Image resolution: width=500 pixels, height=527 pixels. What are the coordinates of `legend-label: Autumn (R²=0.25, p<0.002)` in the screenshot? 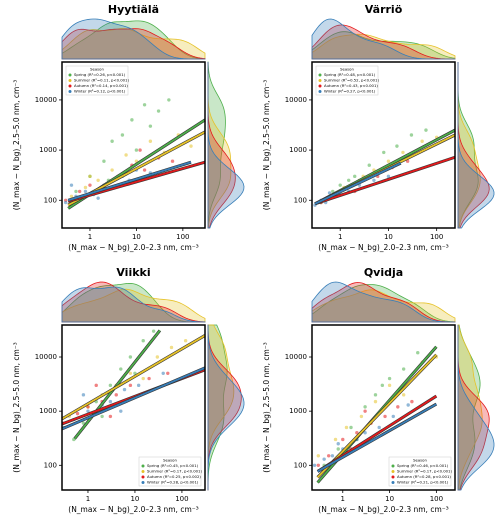 It's located at (174, 476).